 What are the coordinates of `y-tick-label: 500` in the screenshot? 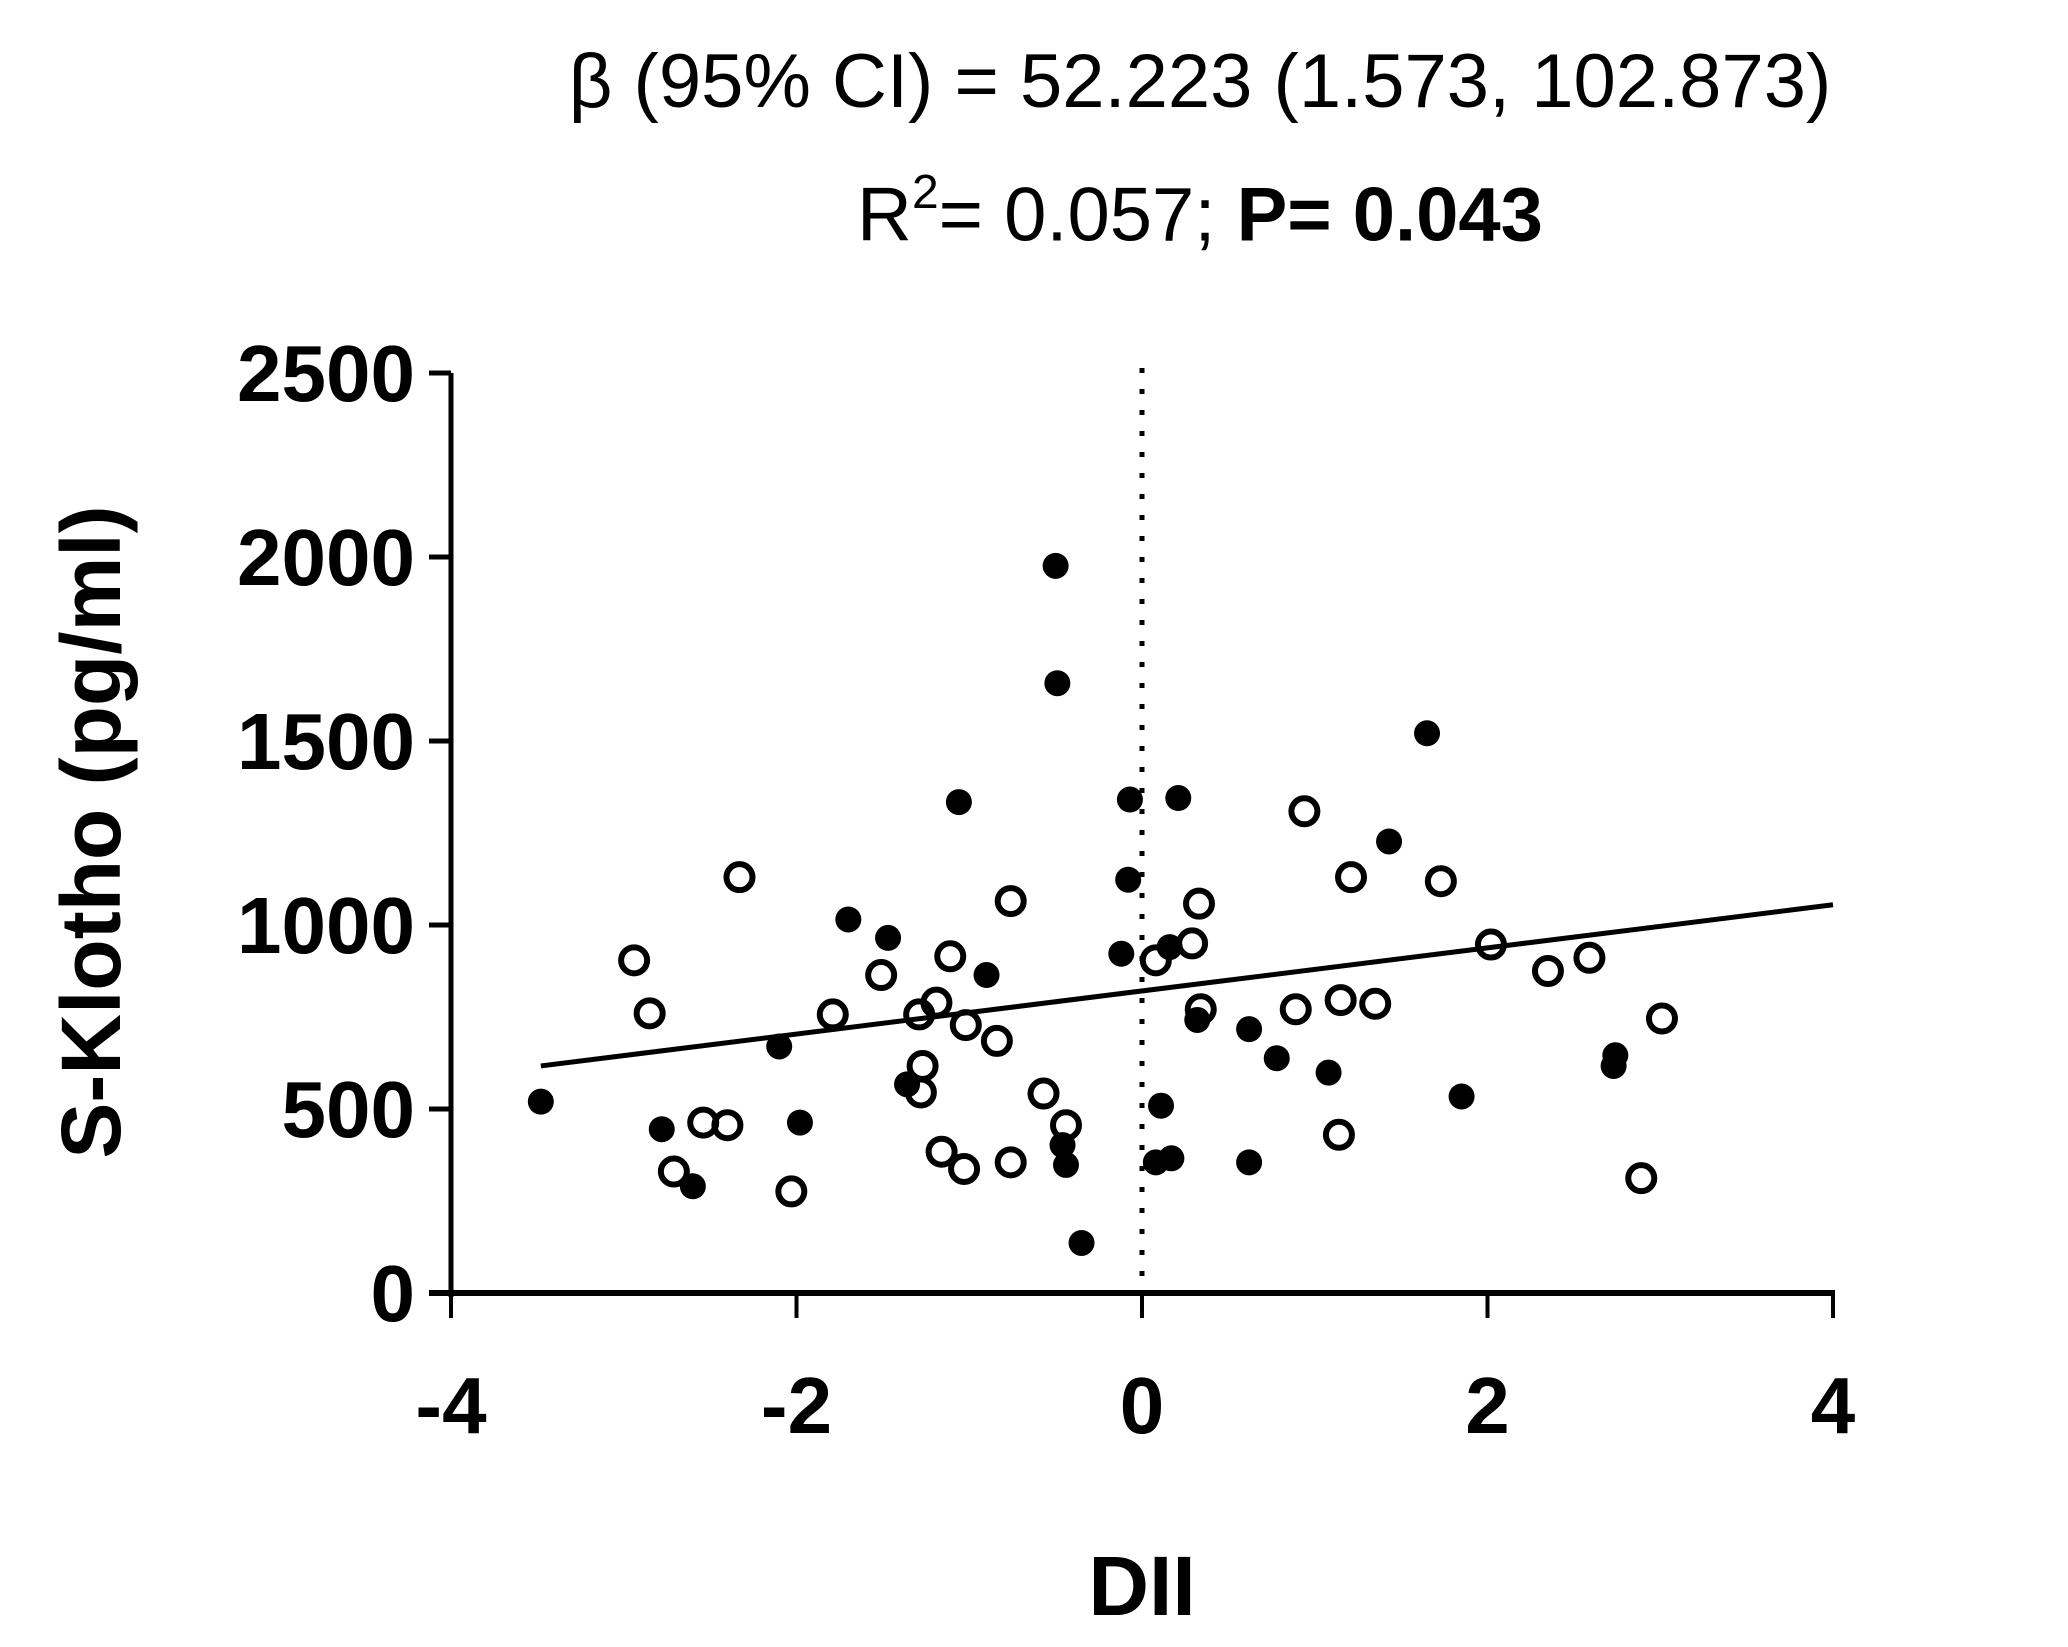 It's located at (348, 1109).